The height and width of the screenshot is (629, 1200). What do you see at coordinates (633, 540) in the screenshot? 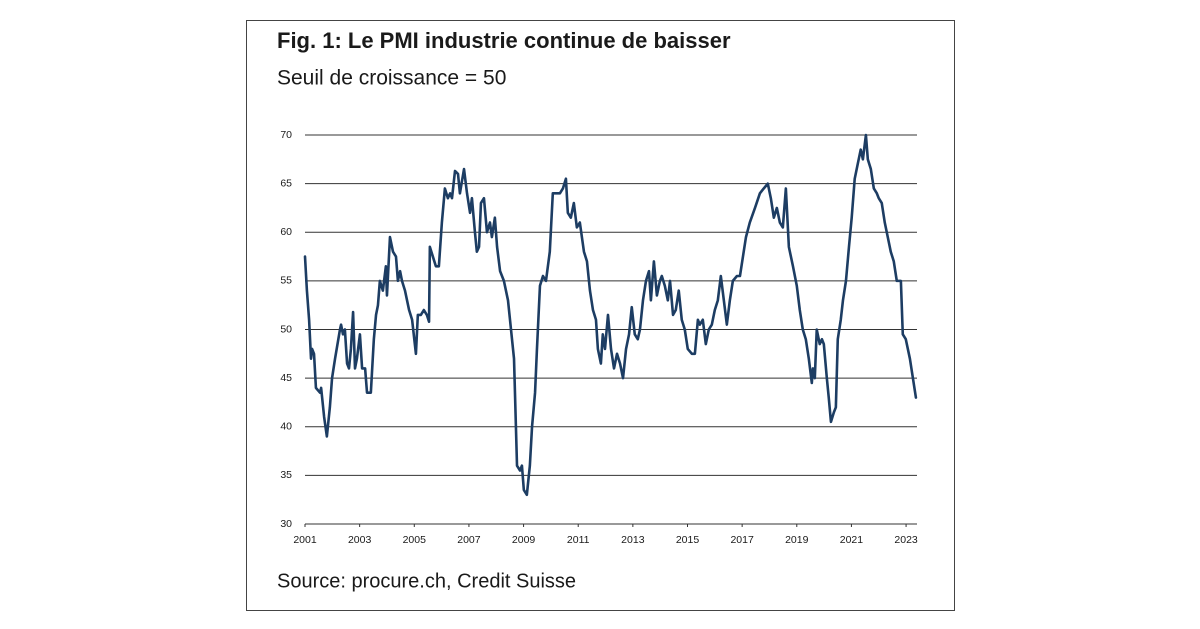
I see `x-tick-label: 2013` at bounding box center [633, 540].